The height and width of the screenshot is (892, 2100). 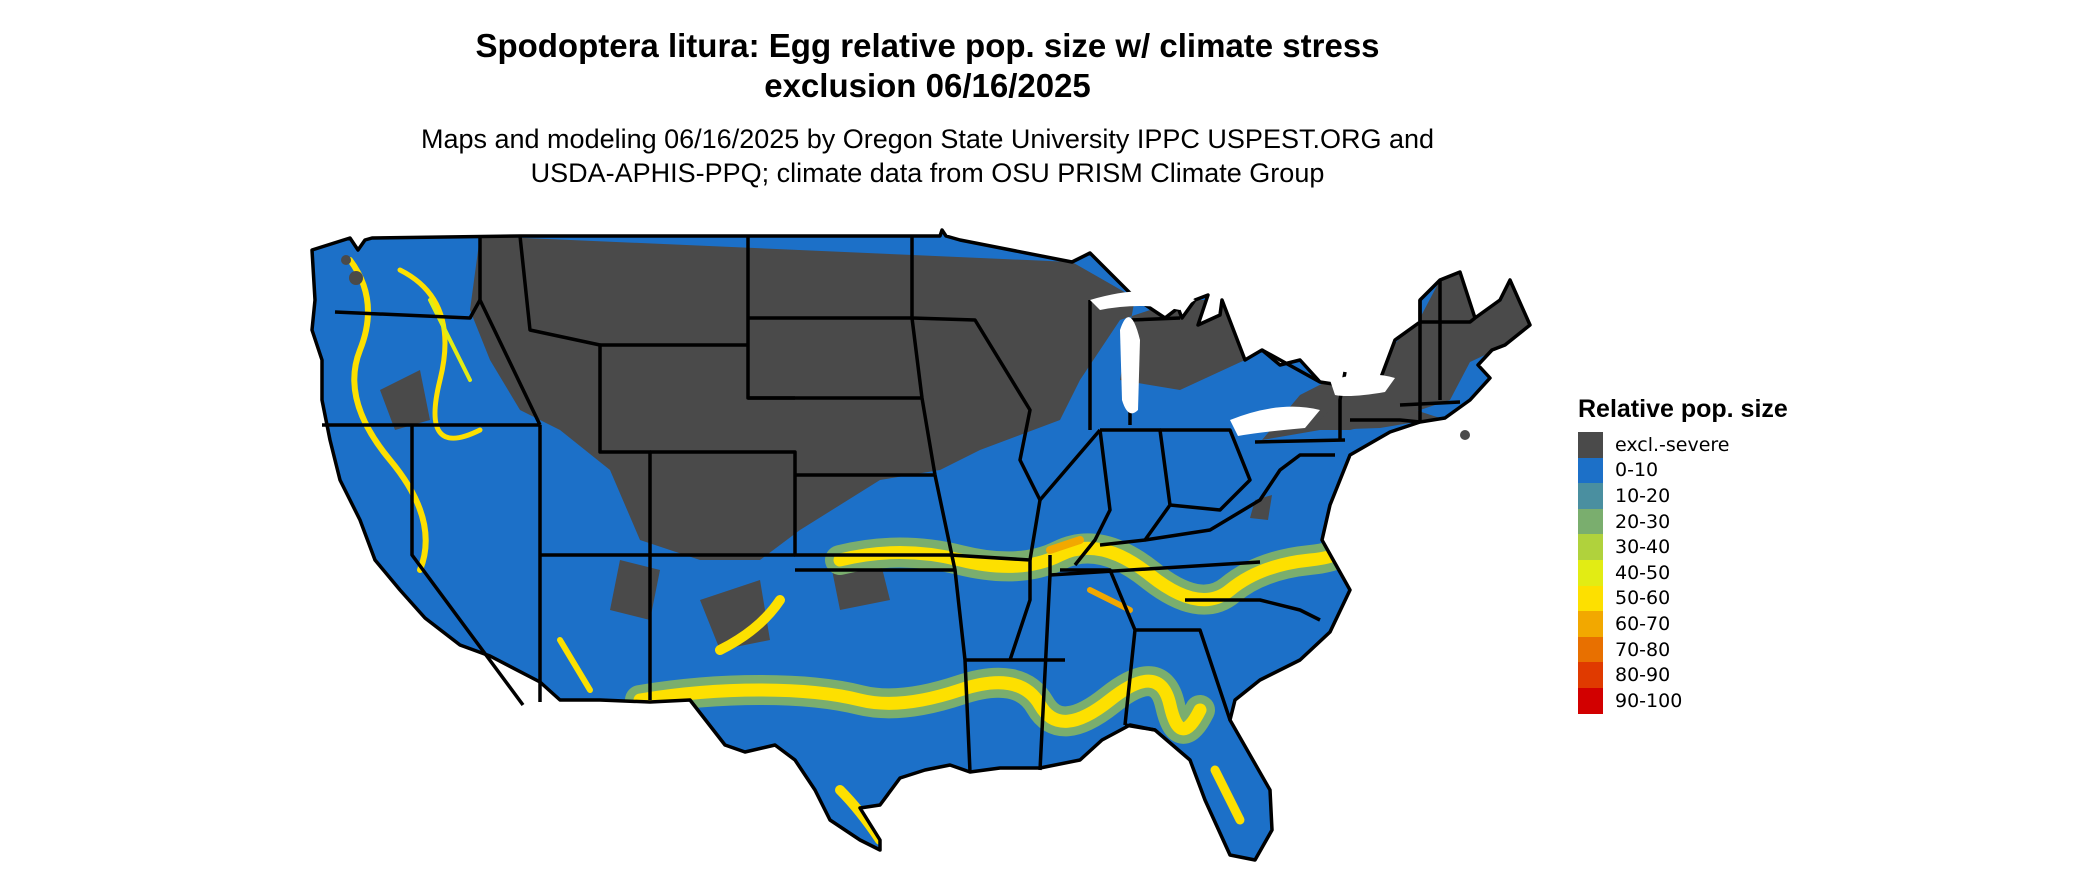 What do you see at coordinates (927, 85) in the screenshot?
I see `map-title-line2: exclusion 06/16/2025` at bounding box center [927, 85].